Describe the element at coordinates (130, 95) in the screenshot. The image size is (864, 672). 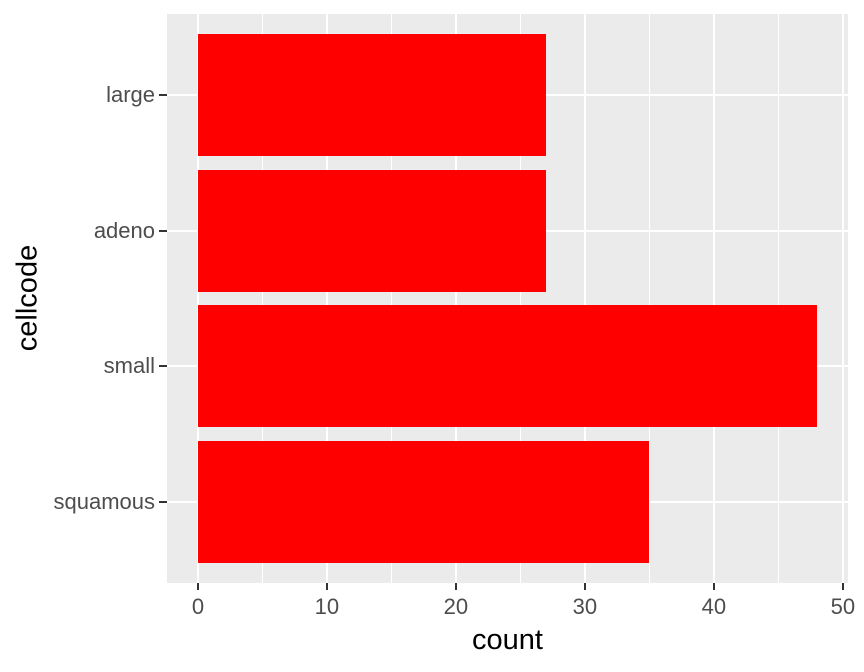
I see `y-tick-label-large: large` at that location.